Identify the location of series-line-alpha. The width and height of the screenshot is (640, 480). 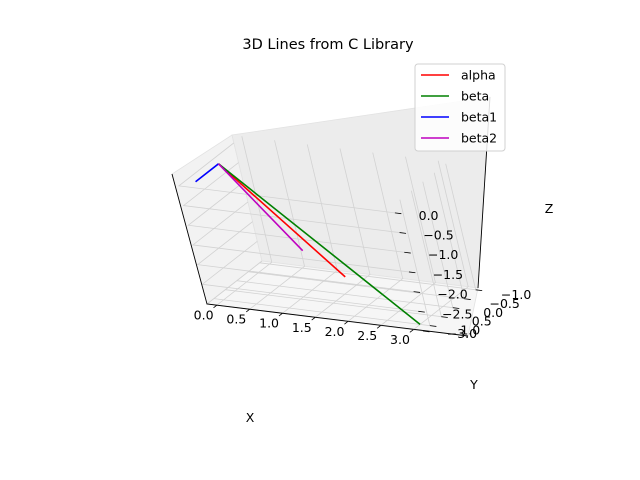
(281, 220).